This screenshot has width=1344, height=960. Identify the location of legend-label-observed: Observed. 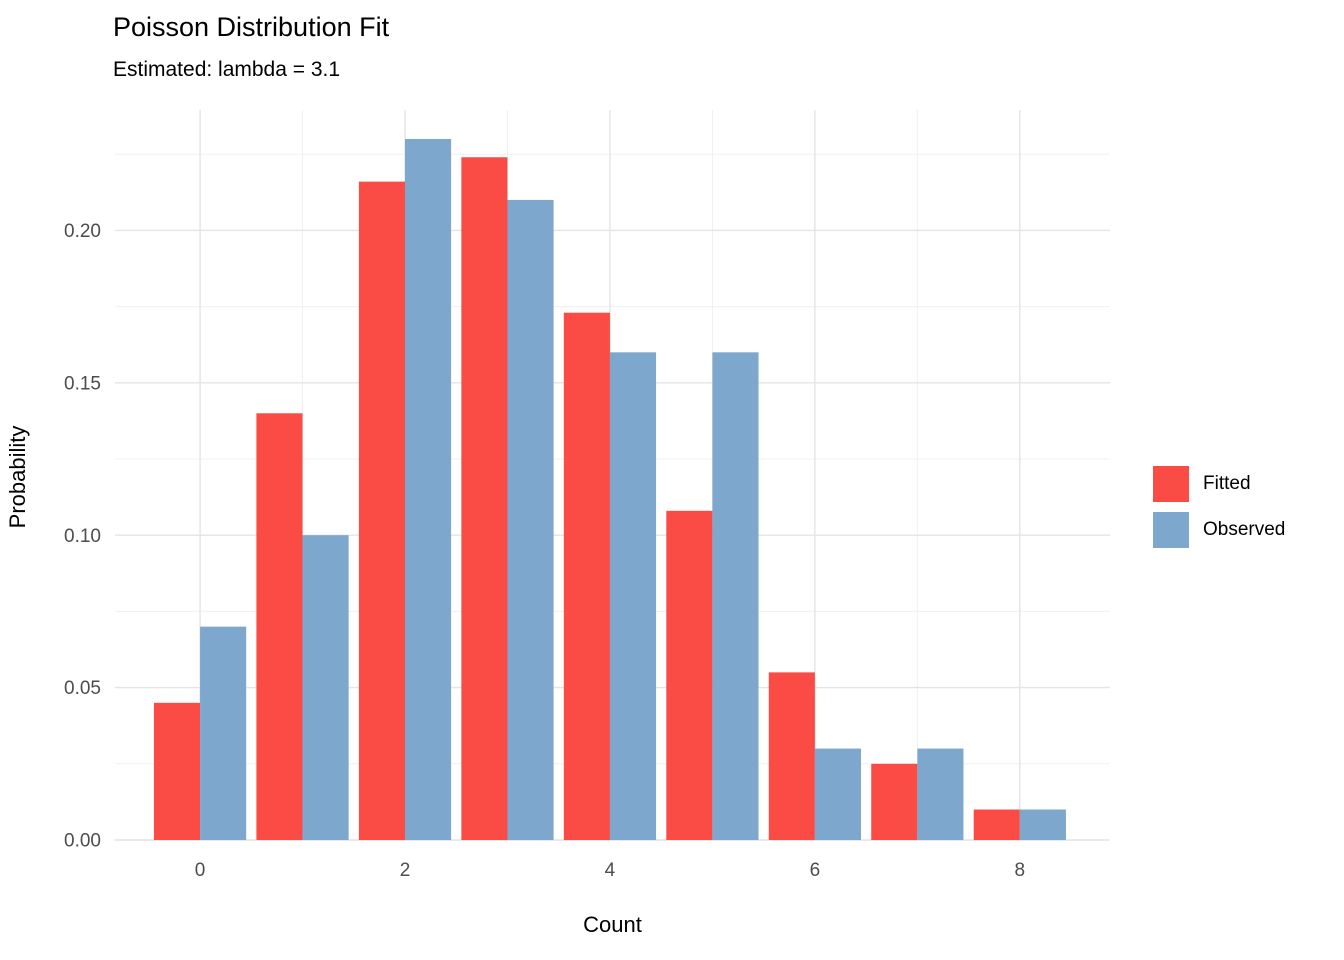
(1244, 529).